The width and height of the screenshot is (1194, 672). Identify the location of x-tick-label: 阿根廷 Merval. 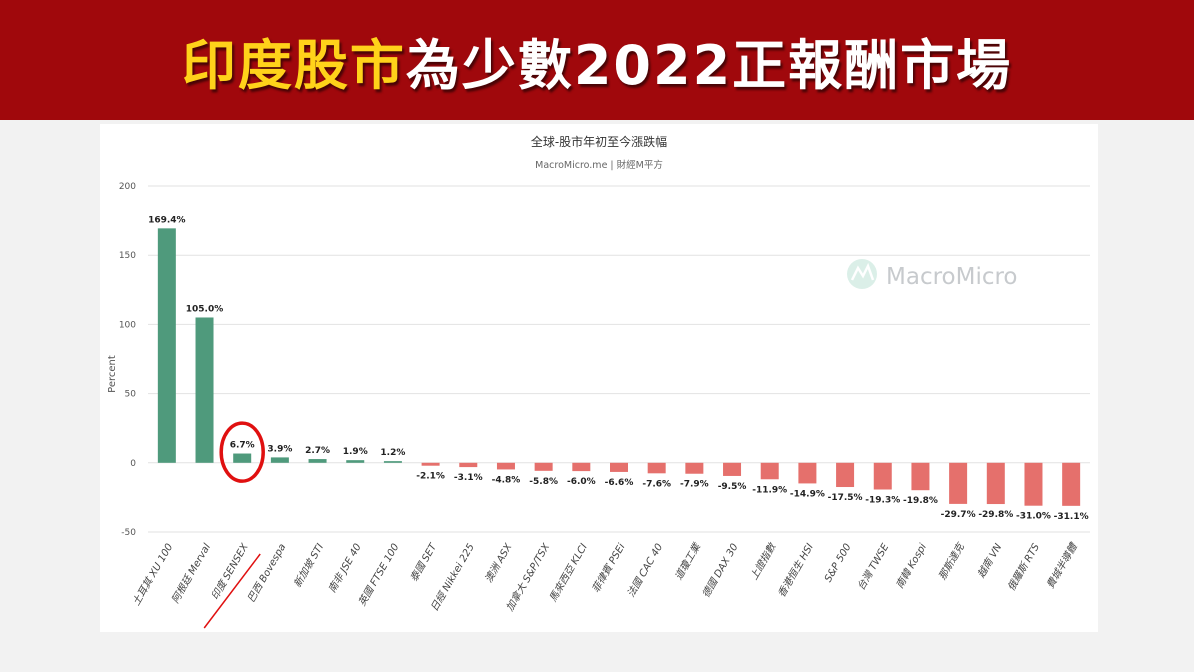
(191, 573).